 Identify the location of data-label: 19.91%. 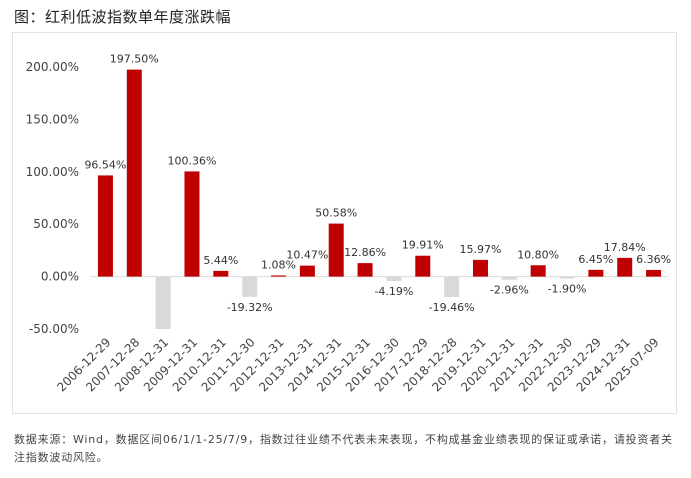
(423, 245).